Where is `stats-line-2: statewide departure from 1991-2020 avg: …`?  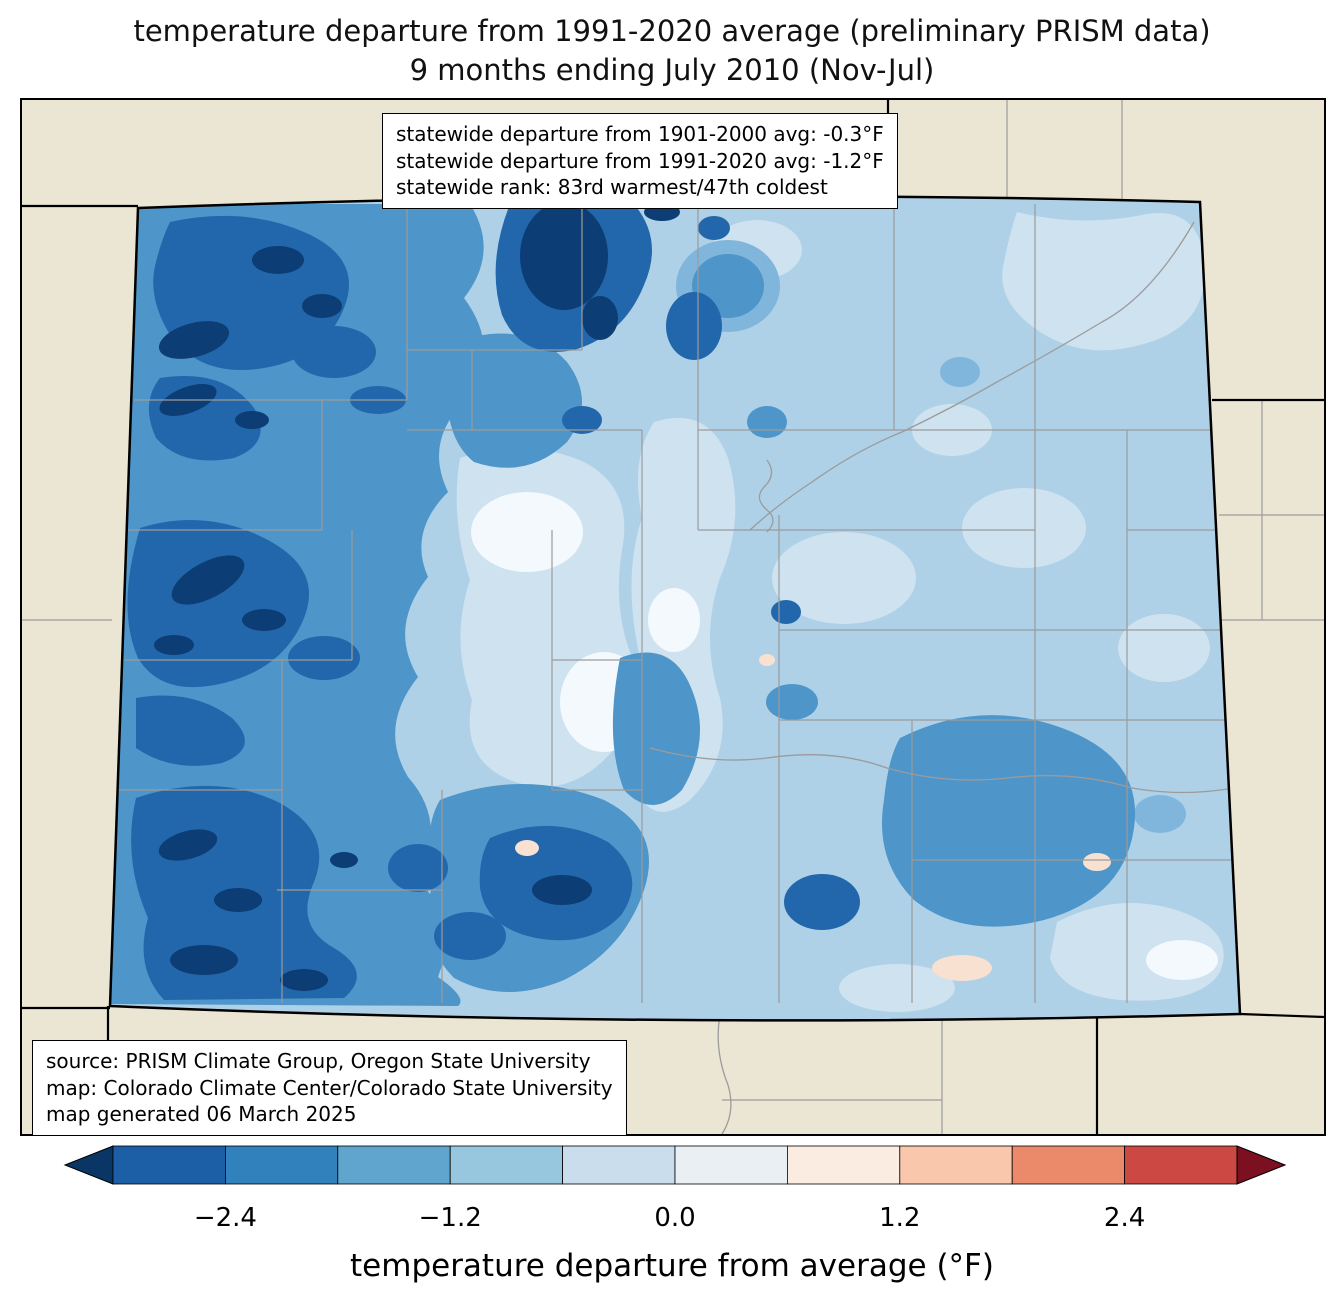
stats-line-2: statewide departure from 1991-2020 avg: … is located at coordinates (640, 160).